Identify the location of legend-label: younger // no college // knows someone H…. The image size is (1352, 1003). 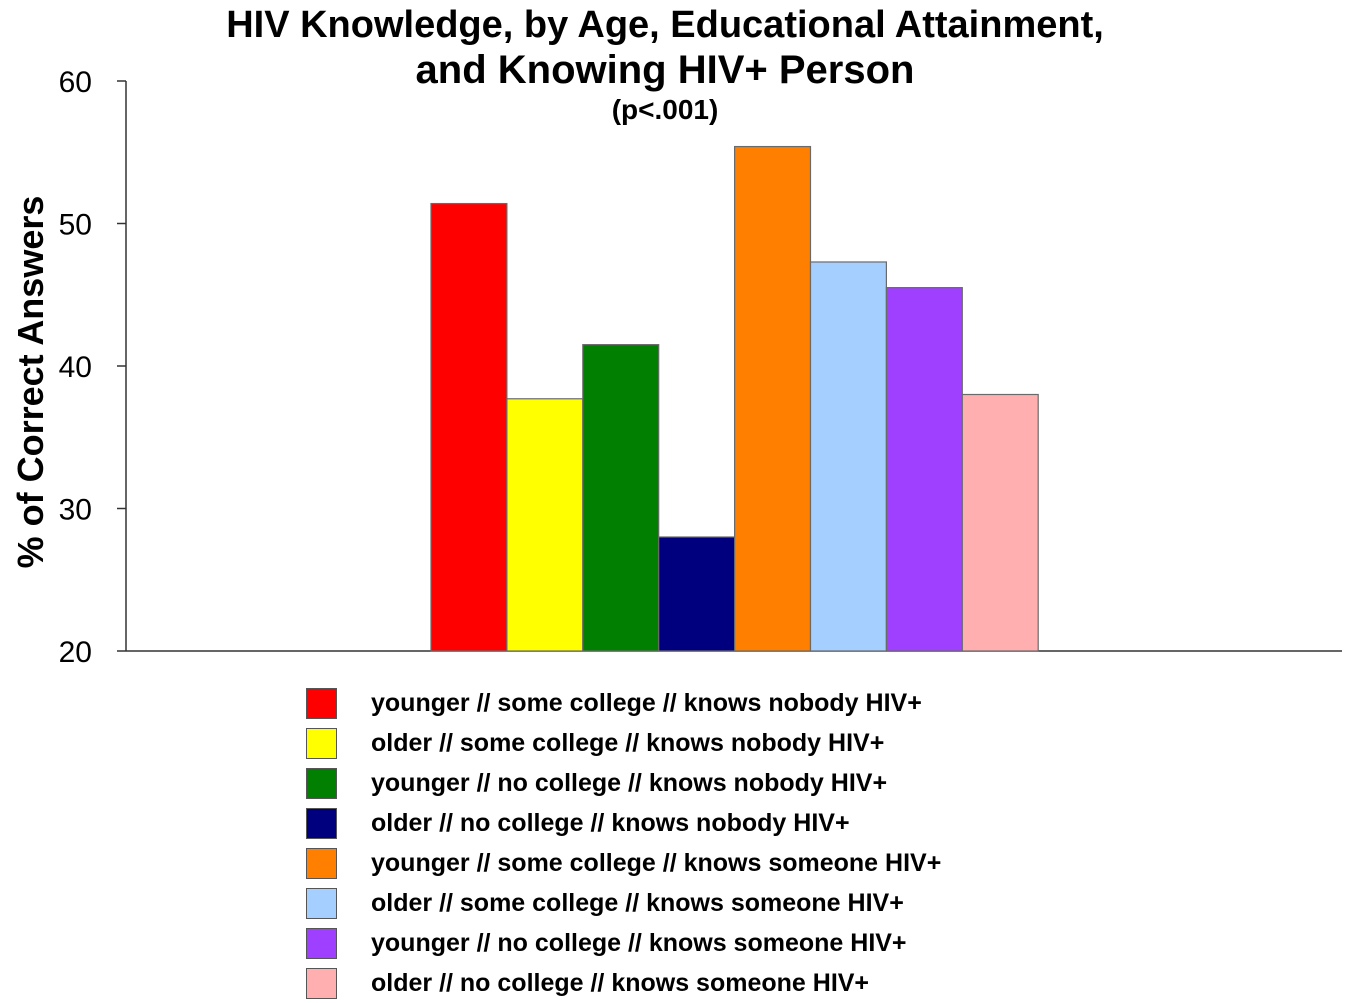
(639, 942).